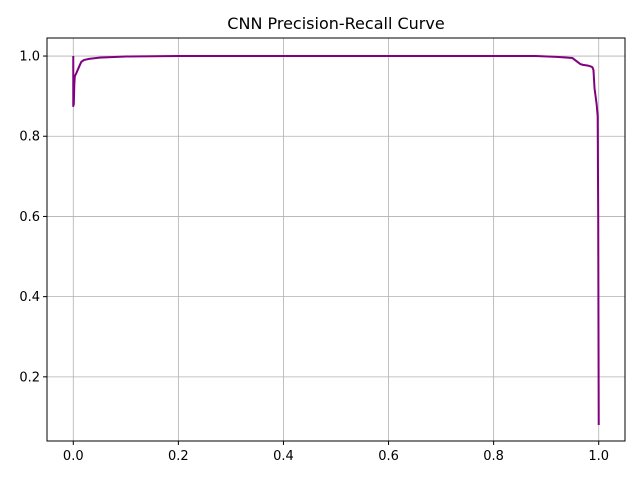 The height and width of the screenshot is (480, 640). What do you see at coordinates (598, 456) in the screenshot?
I see `x-tick-label: 1.0` at bounding box center [598, 456].